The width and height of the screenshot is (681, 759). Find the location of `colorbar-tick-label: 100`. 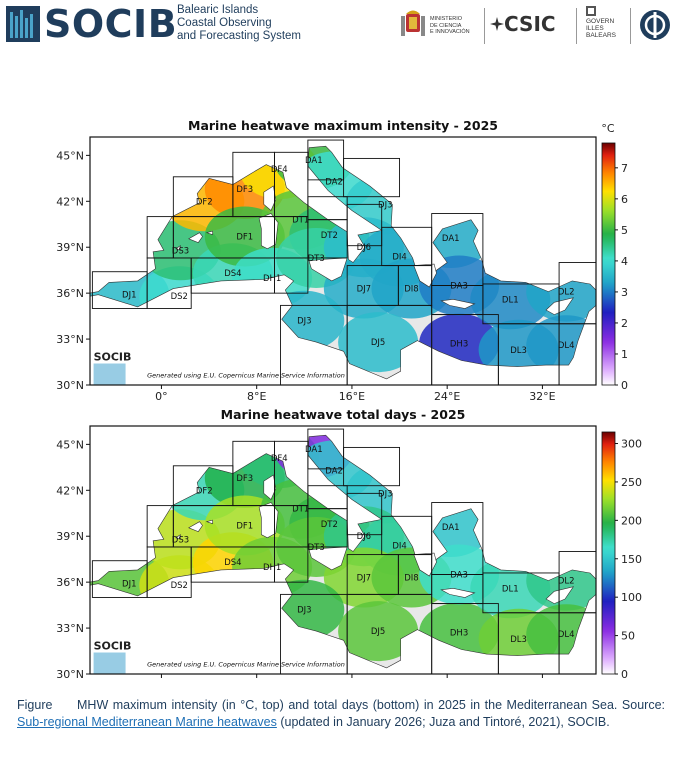

colorbar-tick-label: 100 is located at coordinates (631, 597).